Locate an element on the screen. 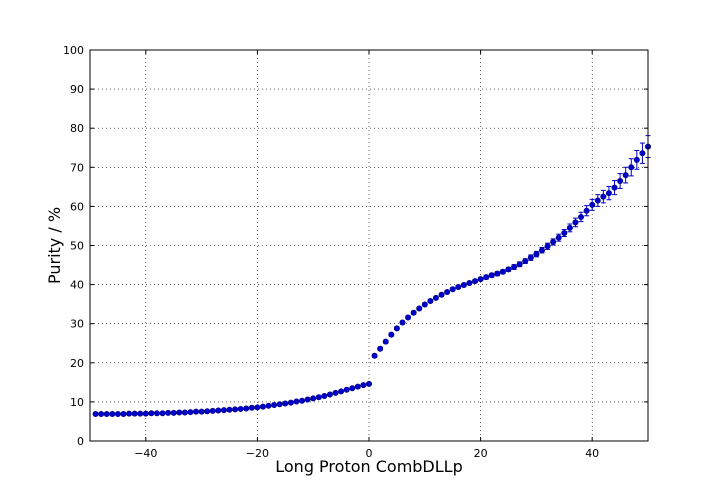  x-tick-label: 20 is located at coordinates (481, 453).